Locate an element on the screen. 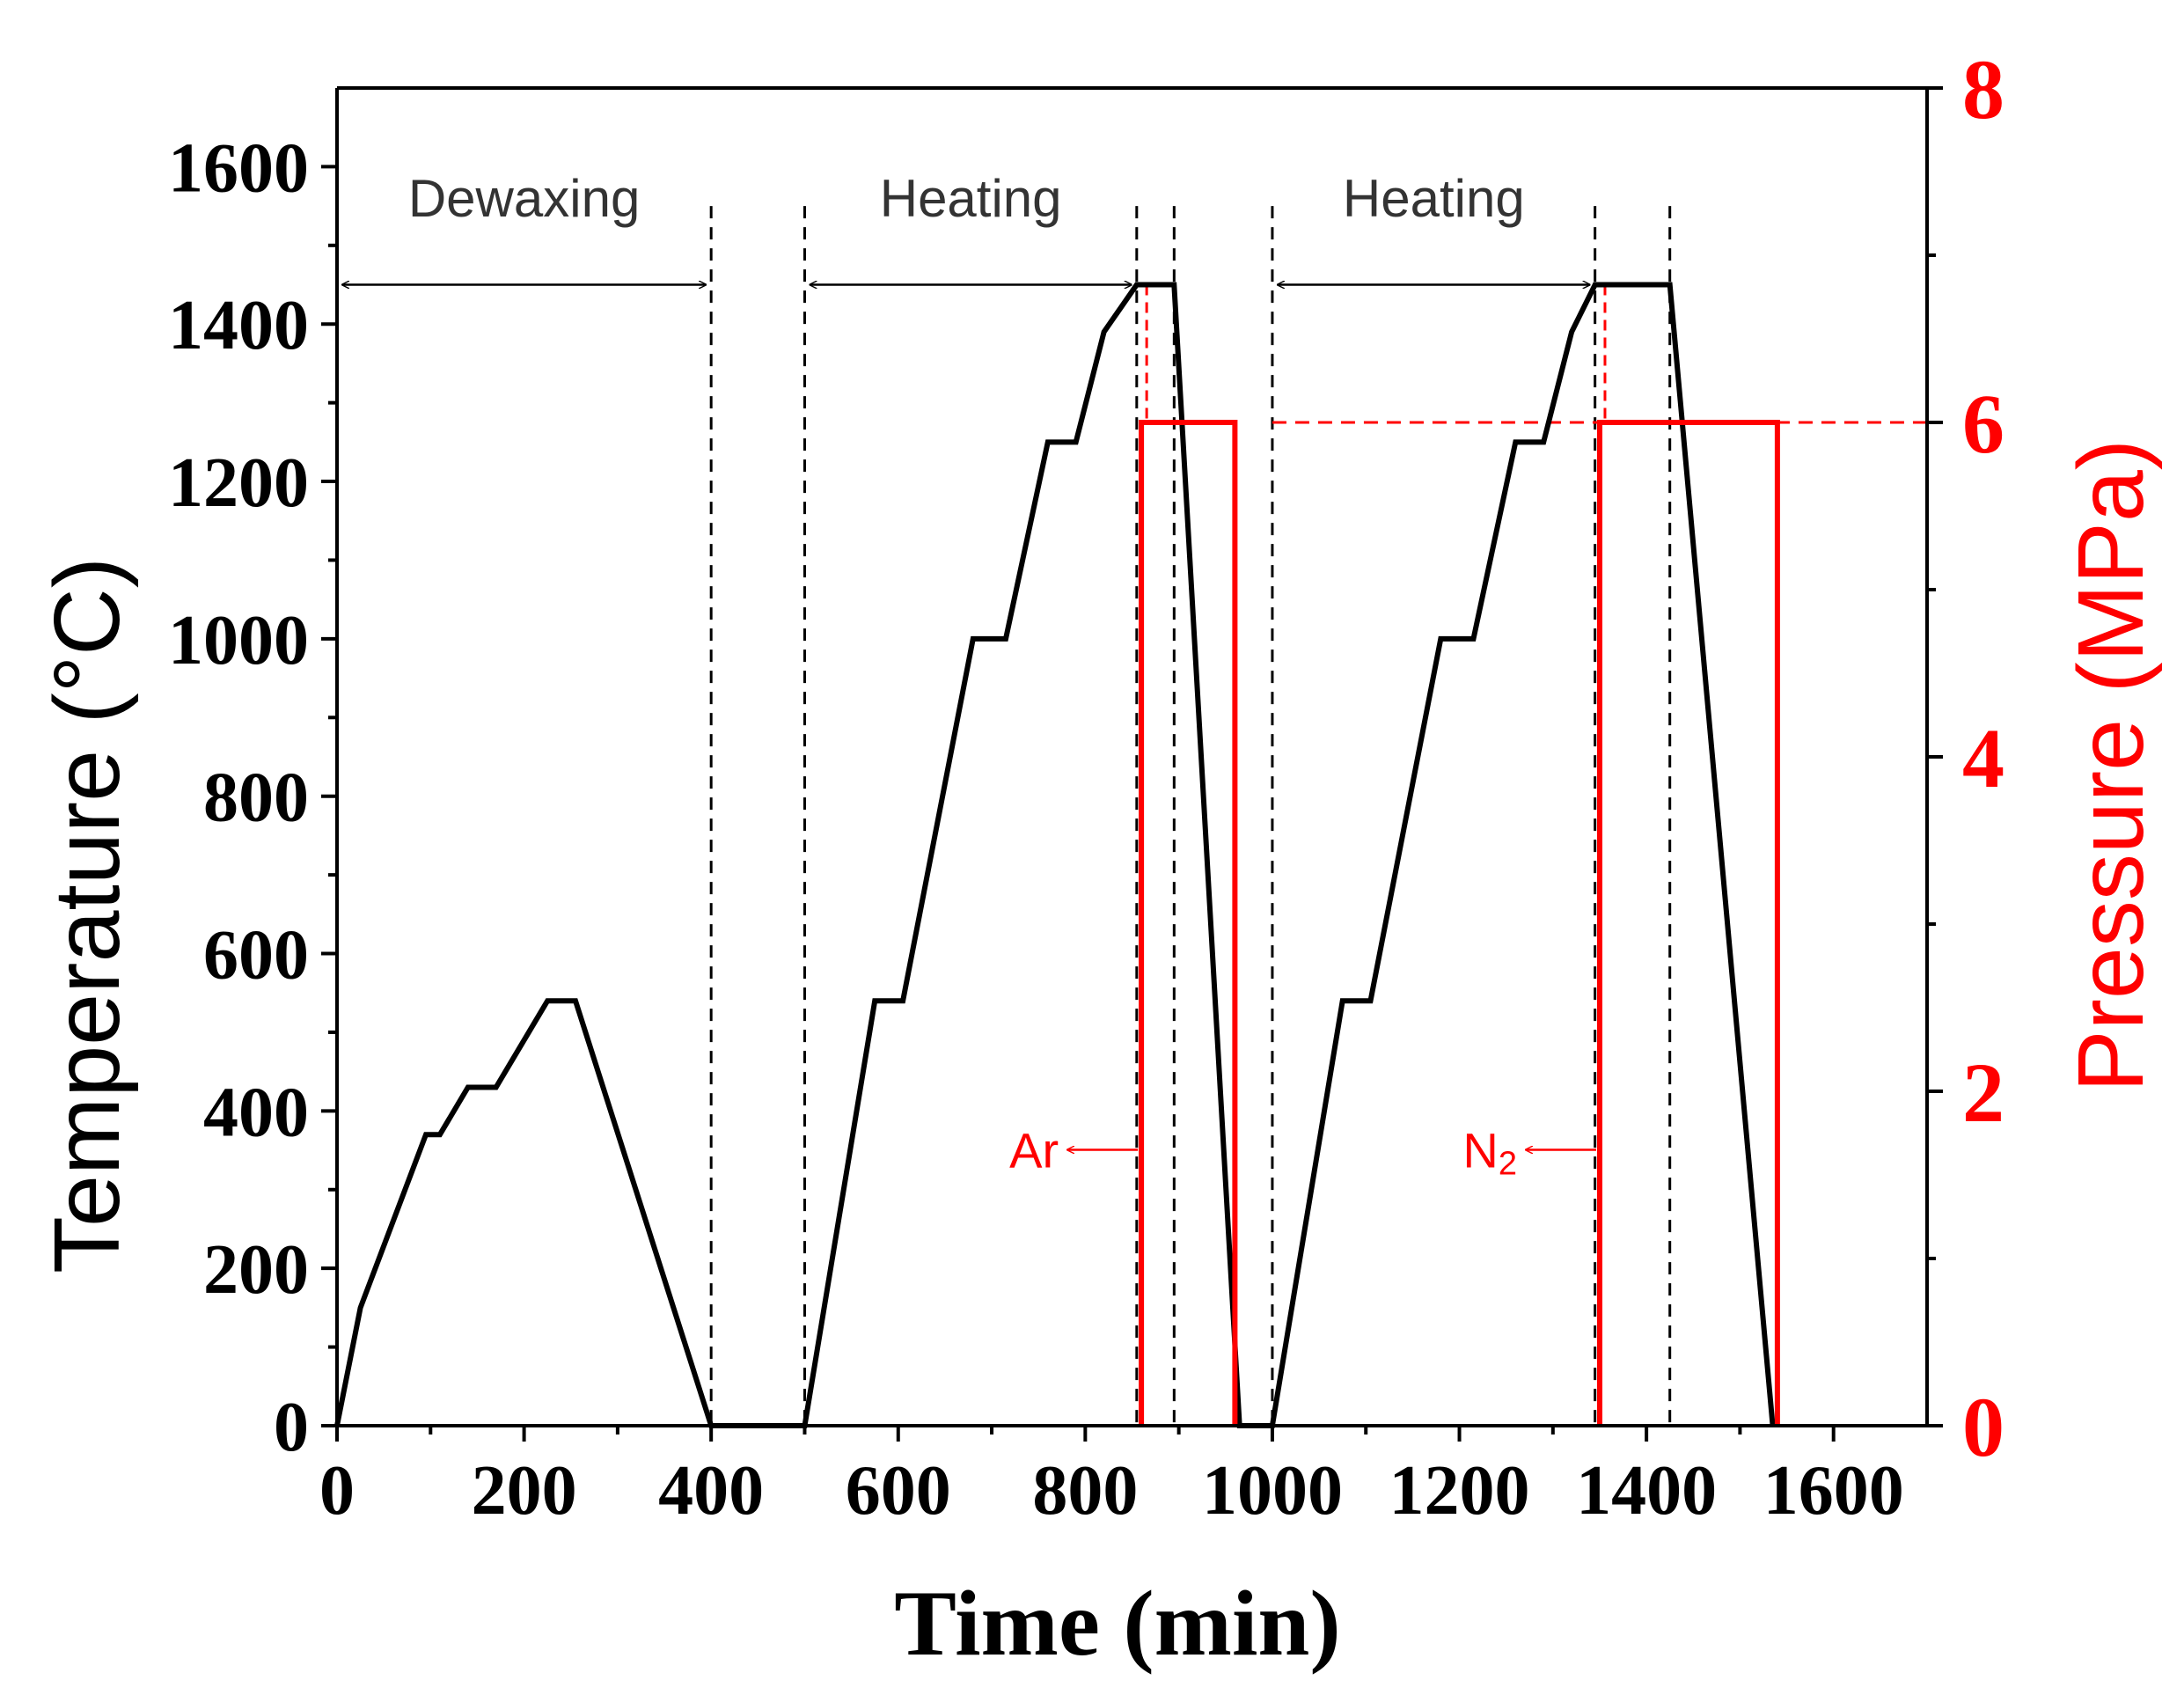  x-tick-label: 1000 is located at coordinates (1272, 1491).